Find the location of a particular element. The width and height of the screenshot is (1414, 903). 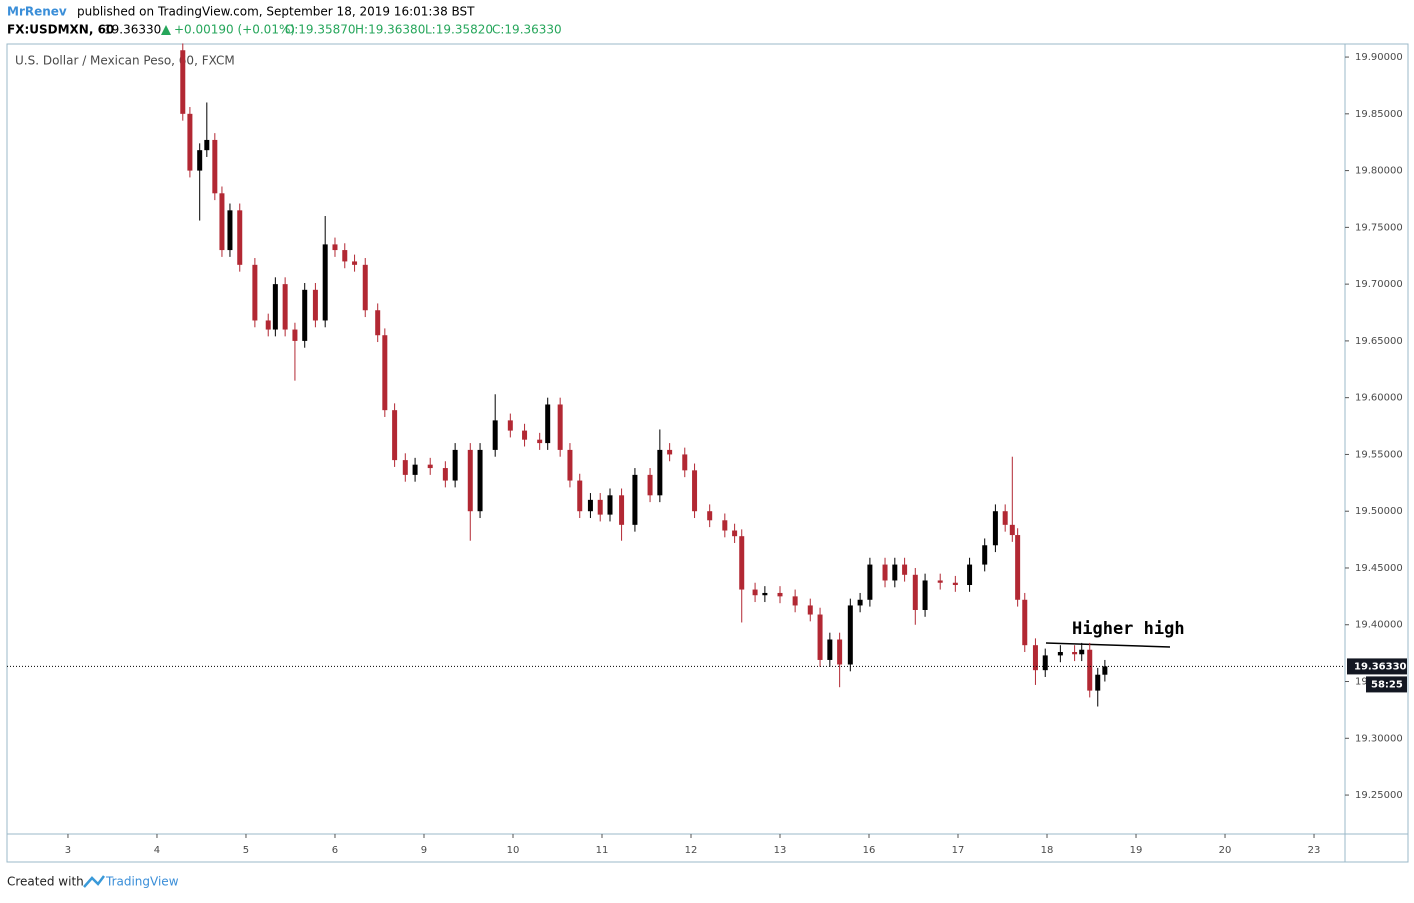

y-tick-label: 19.40000 is located at coordinates (1379, 625).